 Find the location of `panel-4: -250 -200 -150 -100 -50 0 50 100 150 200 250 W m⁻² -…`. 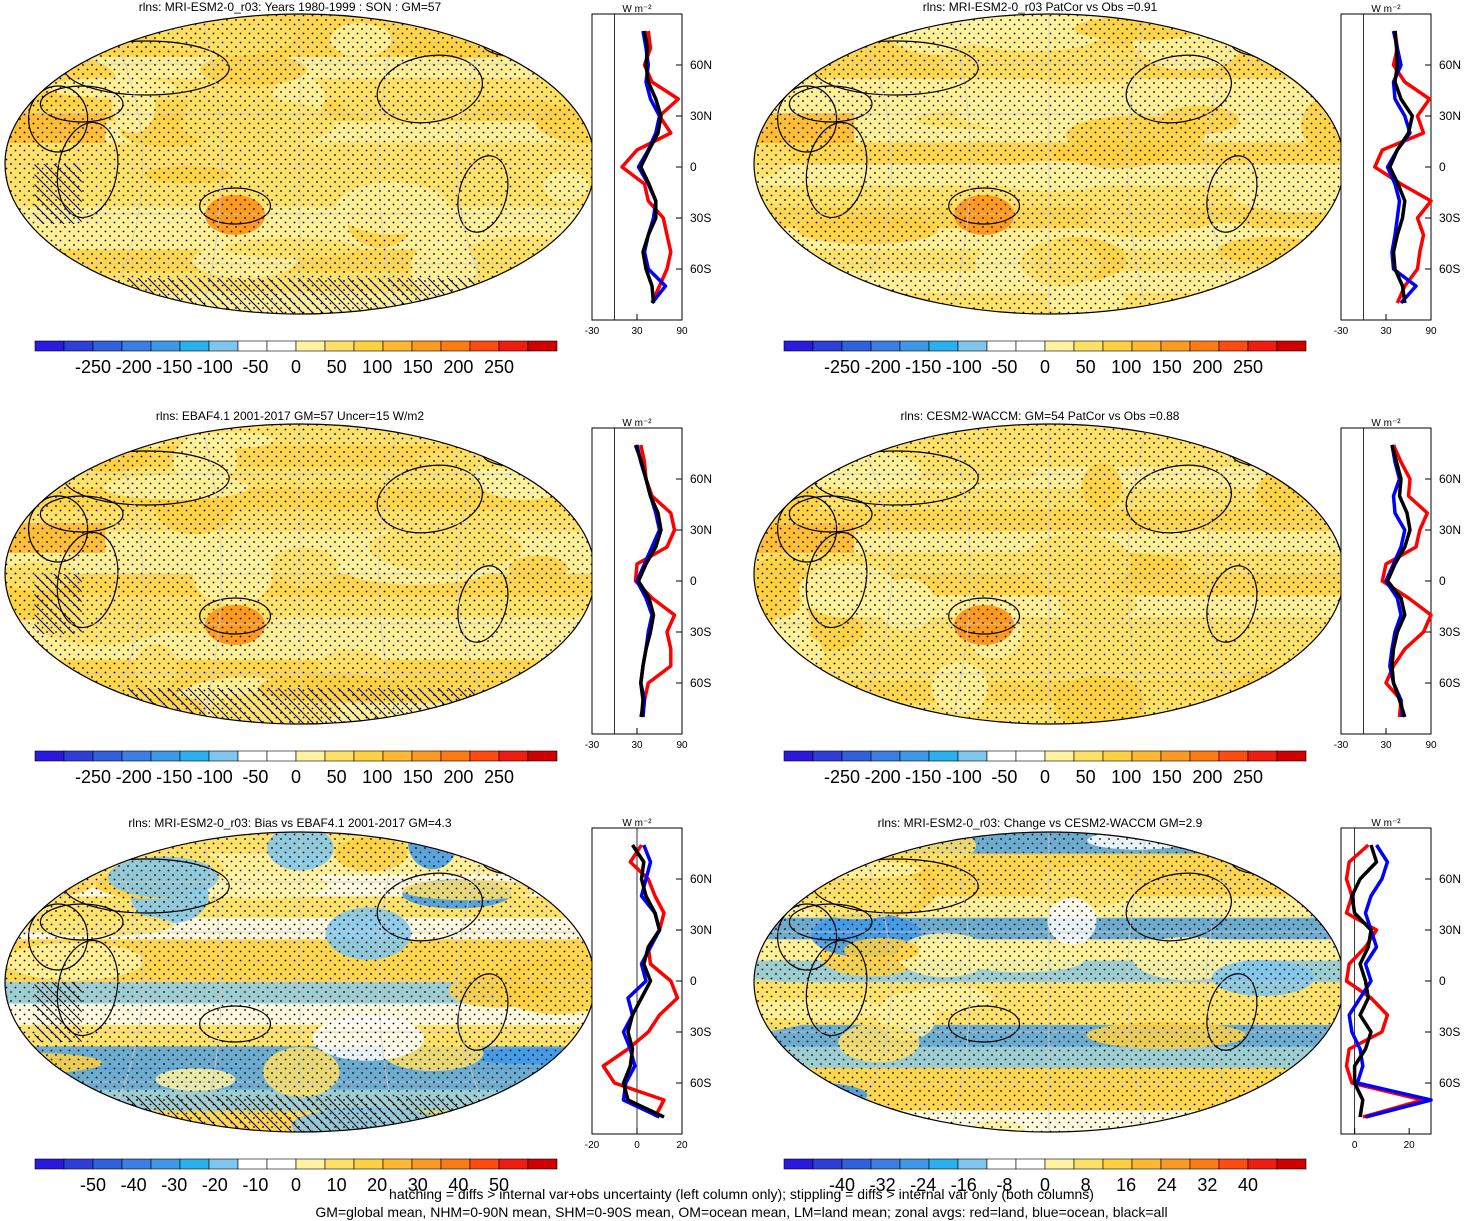

panel-4: -250 -200 -150 -100 -50 0 50 100 150 200 250 W m⁻² -… is located at coordinates (1107, 602).